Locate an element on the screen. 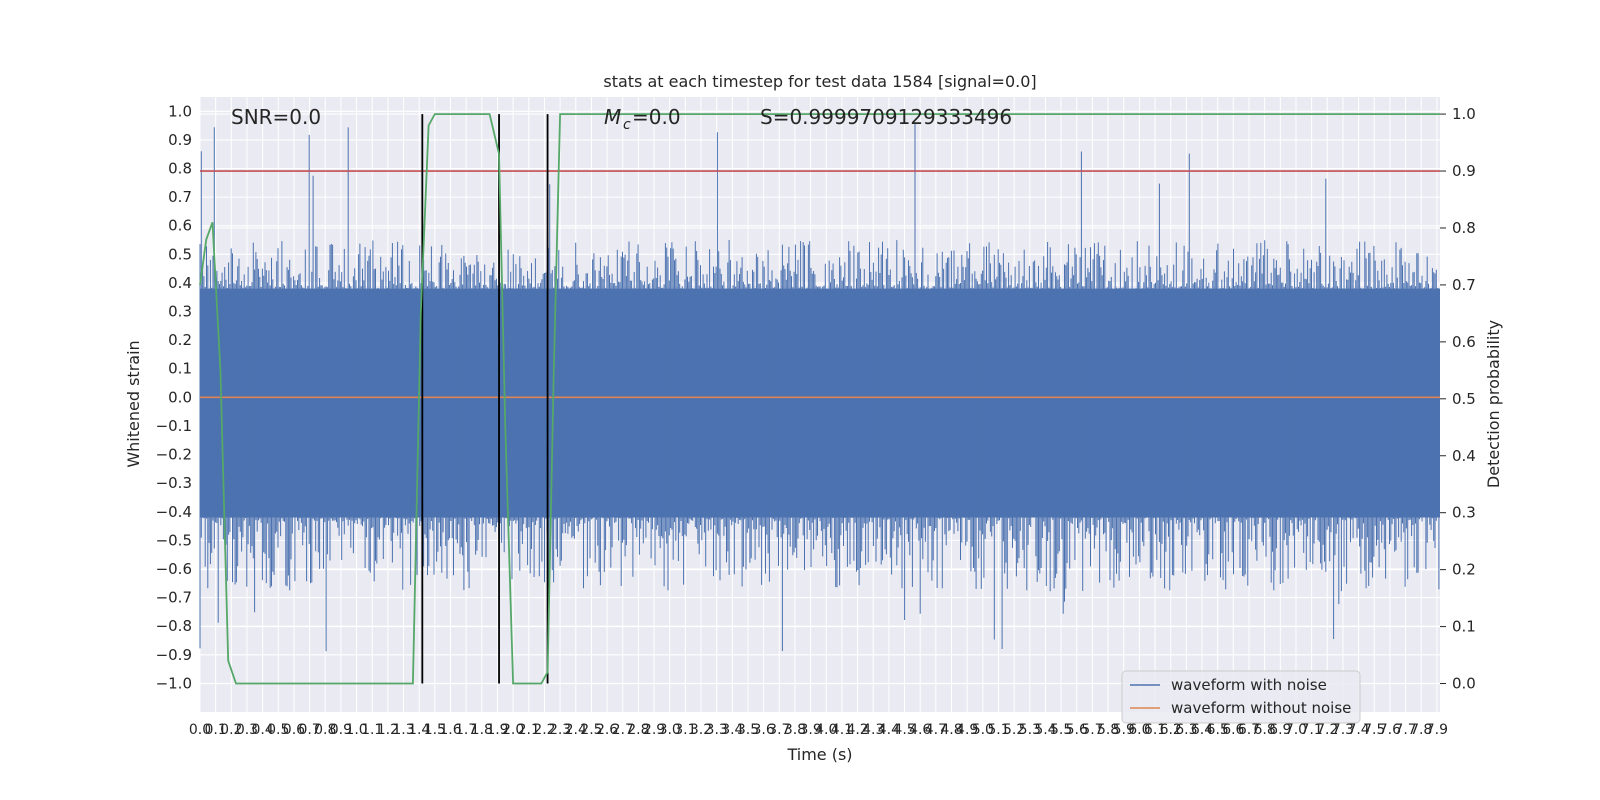 This screenshot has width=1600, height=800. x-tick-label: 0.5 is located at coordinates (278, 730).